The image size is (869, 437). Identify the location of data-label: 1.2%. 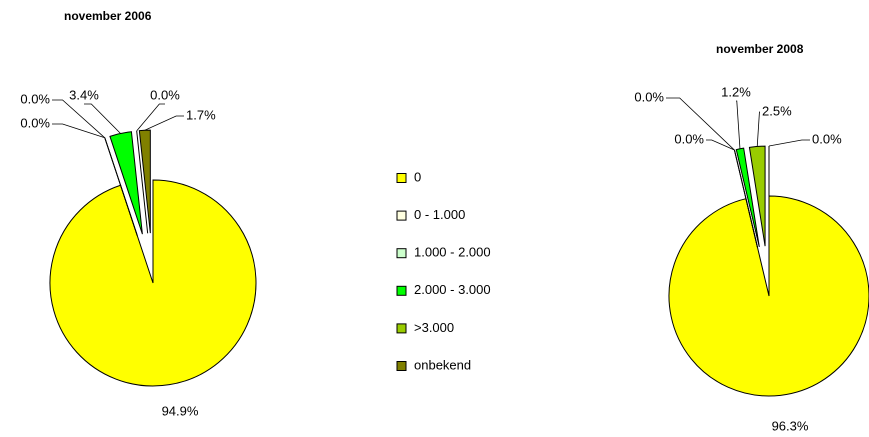
(736, 91).